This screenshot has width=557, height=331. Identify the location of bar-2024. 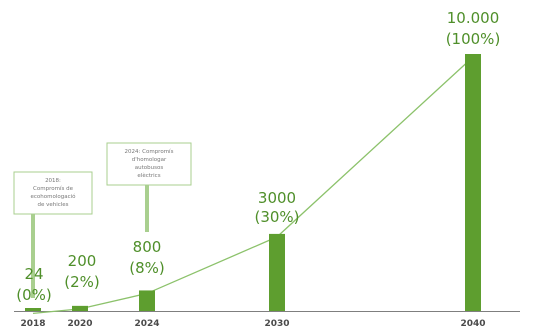
(147, 300).